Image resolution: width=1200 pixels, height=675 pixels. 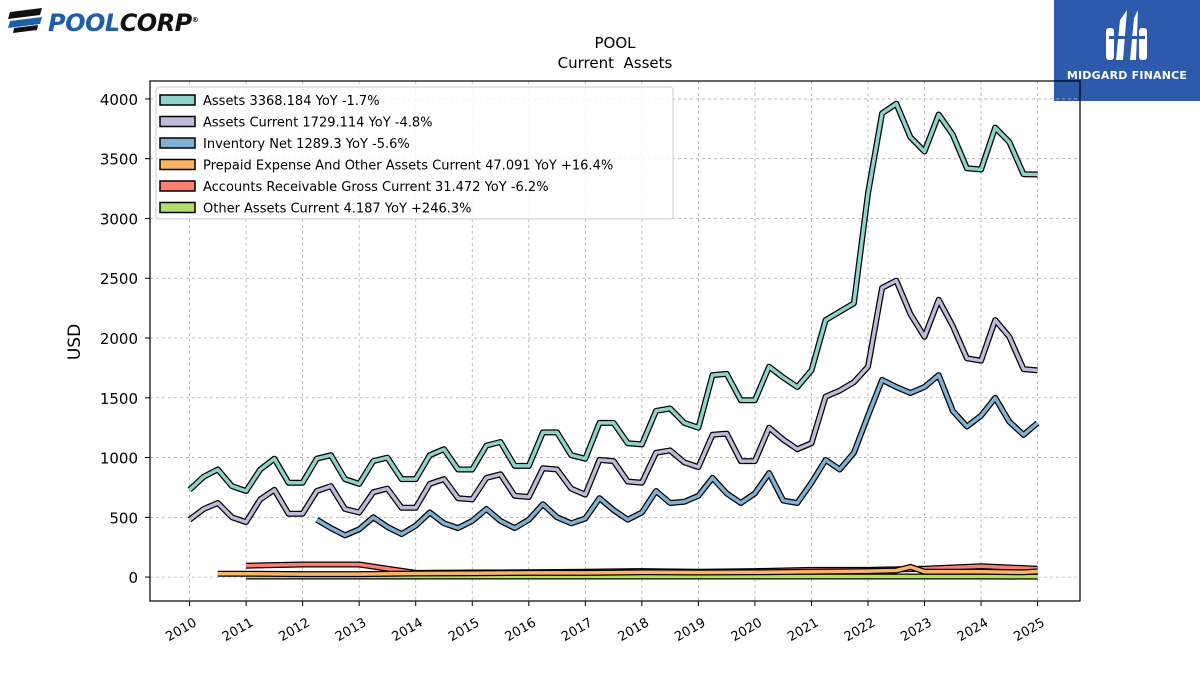 What do you see at coordinates (351, 630) in the screenshot?
I see `x-tick-label: 2013` at bounding box center [351, 630].